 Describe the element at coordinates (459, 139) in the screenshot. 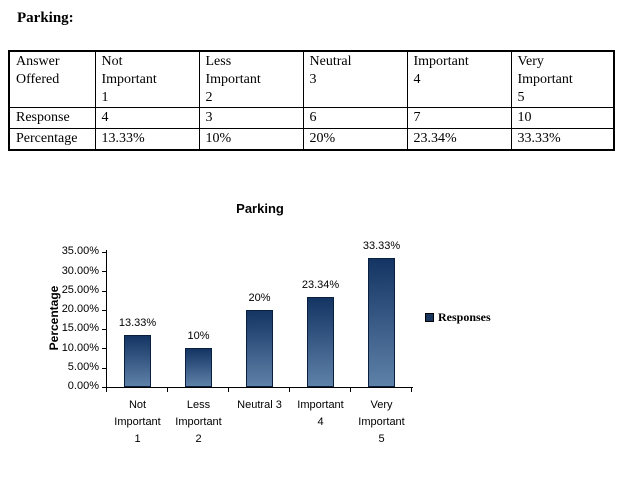

I see `percentage-cell: 23.34%` at that location.